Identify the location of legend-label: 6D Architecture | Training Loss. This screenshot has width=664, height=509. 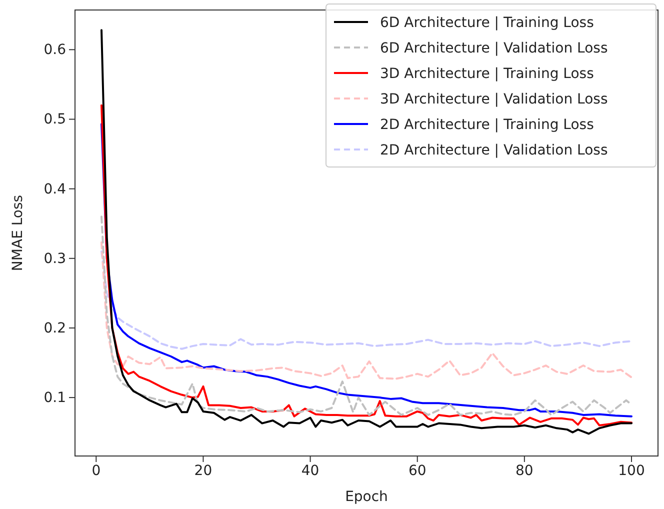
(487, 23).